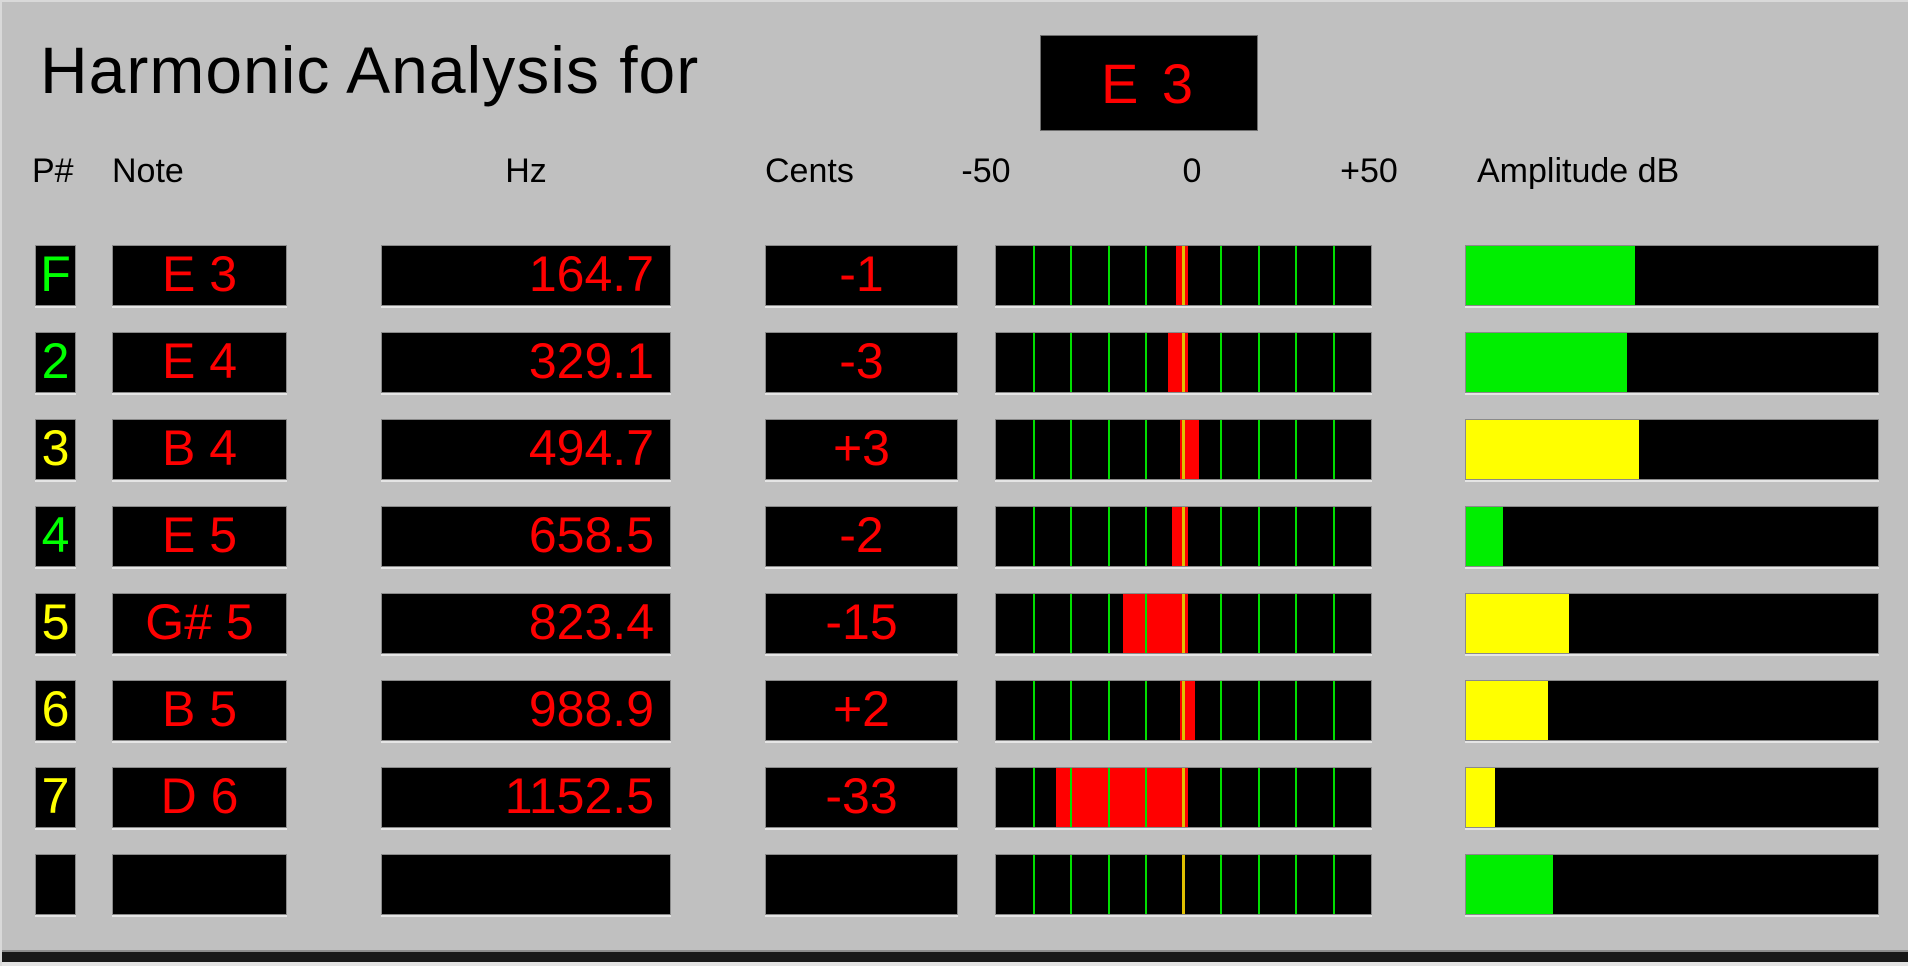 The image size is (1908, 966). What do you see at coordinates (199, 622) in the screenshot?
I see `note-value: G# 5` at bounding box center [199, 622].